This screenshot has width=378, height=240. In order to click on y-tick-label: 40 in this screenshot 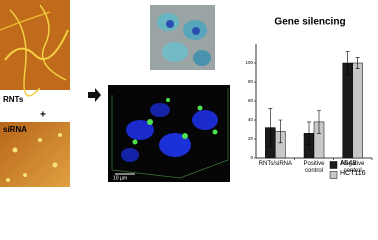, I will do `click(251, 119)`.